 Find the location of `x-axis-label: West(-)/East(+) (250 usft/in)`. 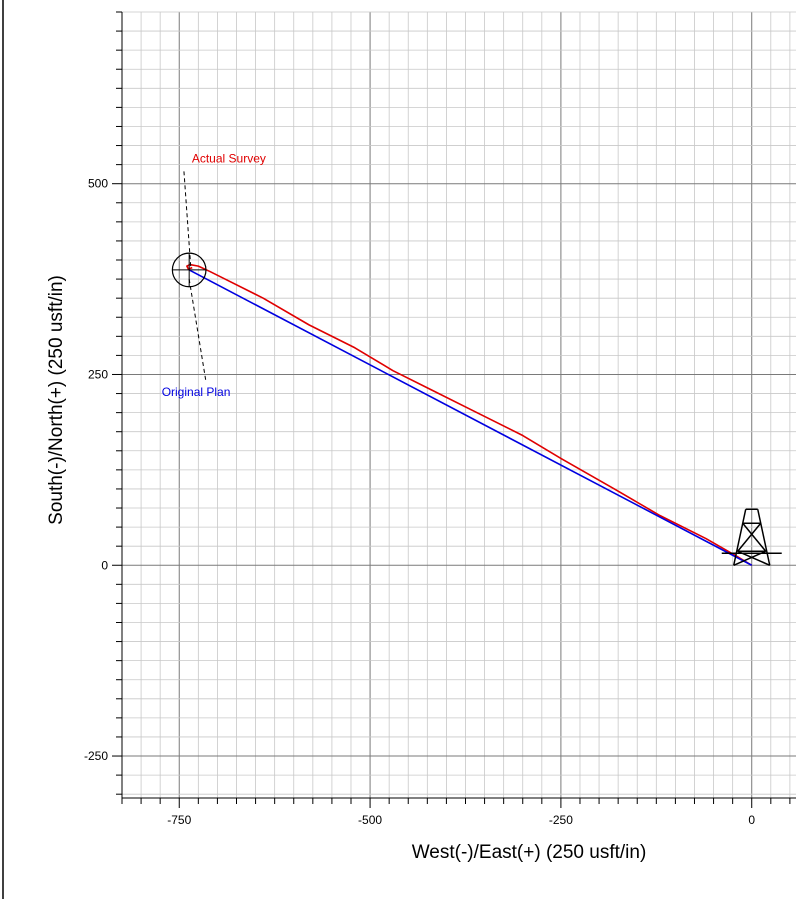

x-axis-label: West(-)/East(+) (250 usft/in) is located at coordinates (529, 852).